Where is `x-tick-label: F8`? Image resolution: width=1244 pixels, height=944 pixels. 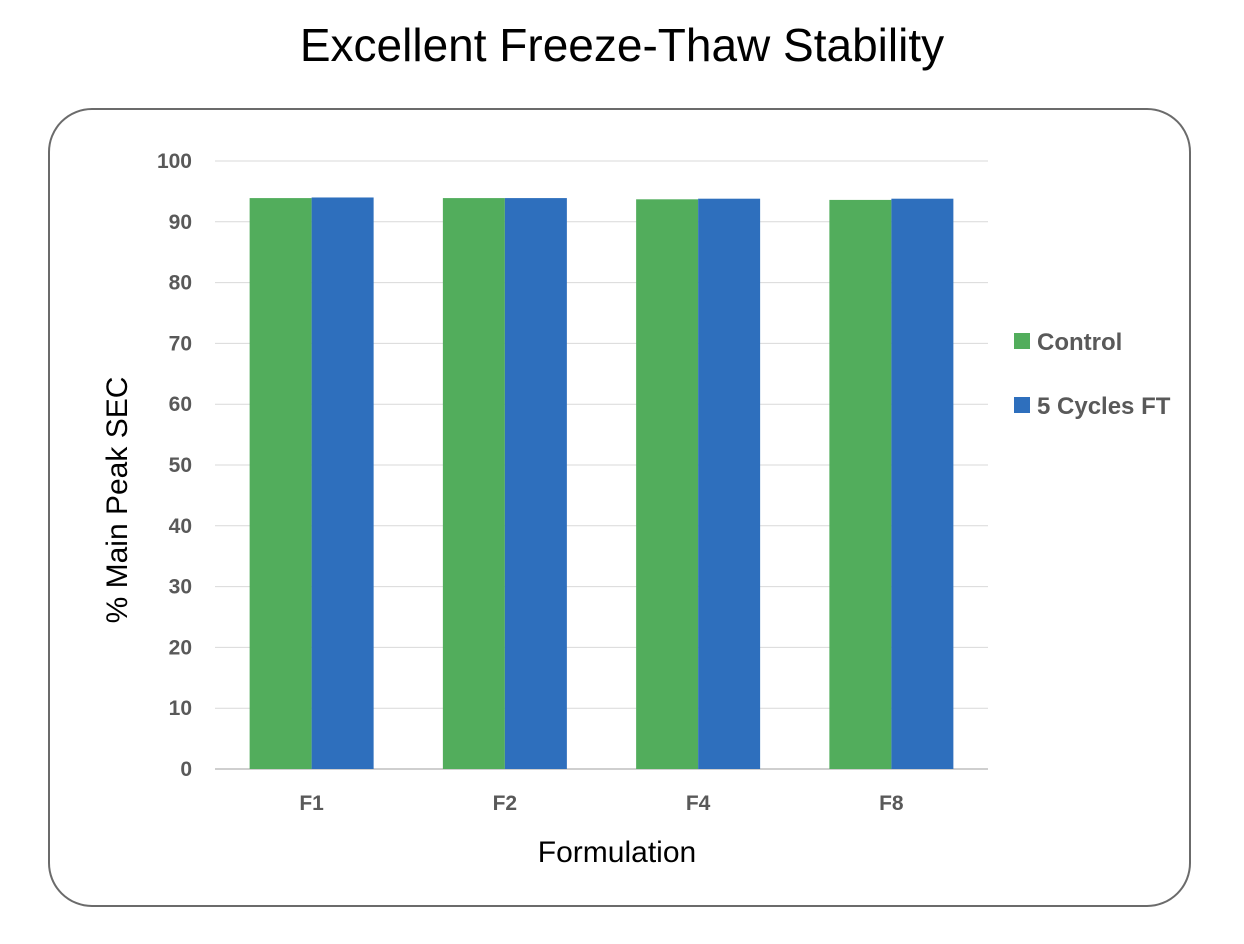 x-tick-label: F8 is located at coordinates (891, 803).